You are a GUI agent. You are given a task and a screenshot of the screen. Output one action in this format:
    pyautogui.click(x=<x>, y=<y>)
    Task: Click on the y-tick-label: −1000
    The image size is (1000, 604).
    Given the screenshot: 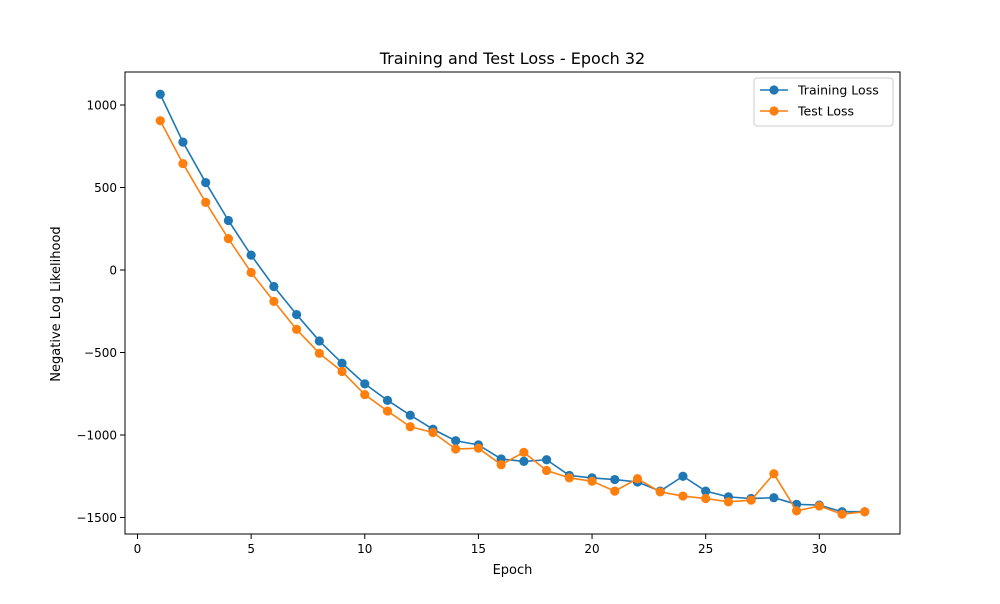 What is the action you would take?
    pyautogui.click(x=96, y=436)
    